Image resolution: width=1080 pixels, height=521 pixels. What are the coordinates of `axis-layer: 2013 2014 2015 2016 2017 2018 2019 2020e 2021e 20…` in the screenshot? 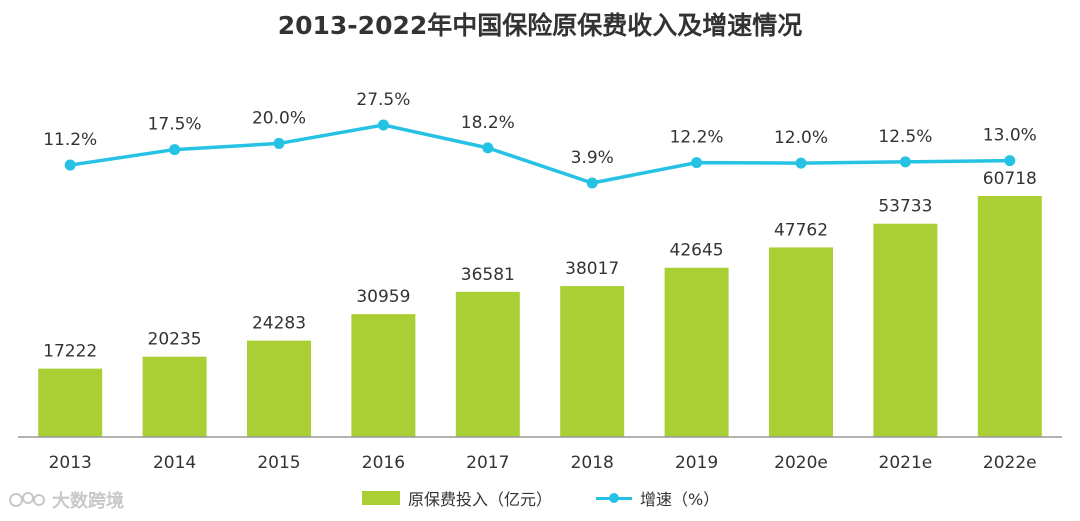 It's located at (540, 454).